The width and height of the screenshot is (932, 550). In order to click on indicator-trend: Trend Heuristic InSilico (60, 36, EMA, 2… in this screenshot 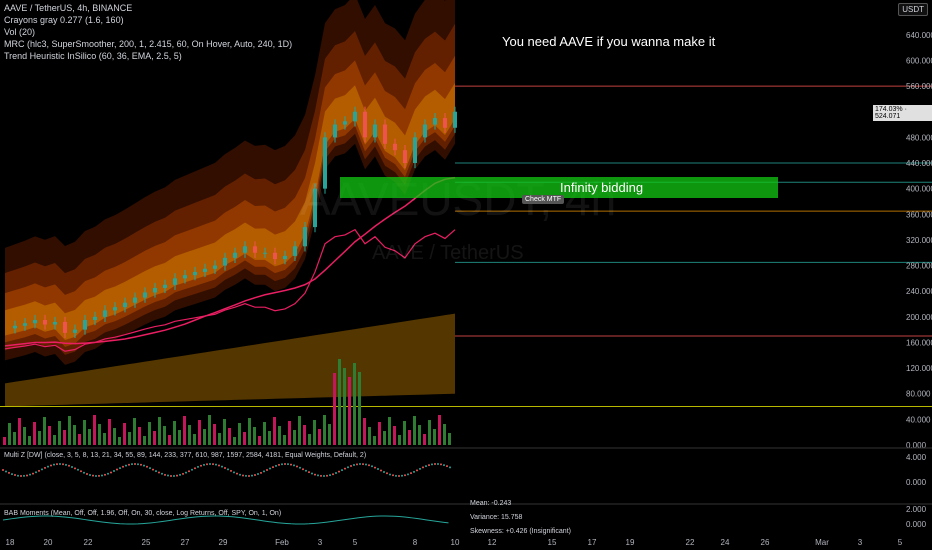, I will do `click(93, 56)`.